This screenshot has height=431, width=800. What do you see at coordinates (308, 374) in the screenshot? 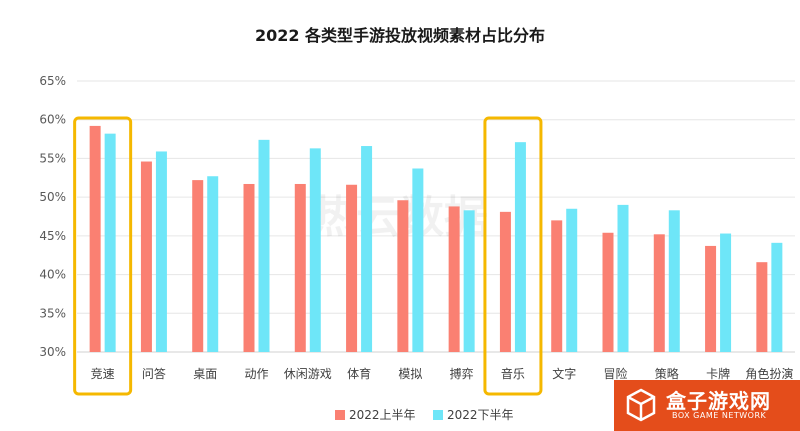
I see `x-tick-label: 休闲游戏` at bounding box center [308, 374].